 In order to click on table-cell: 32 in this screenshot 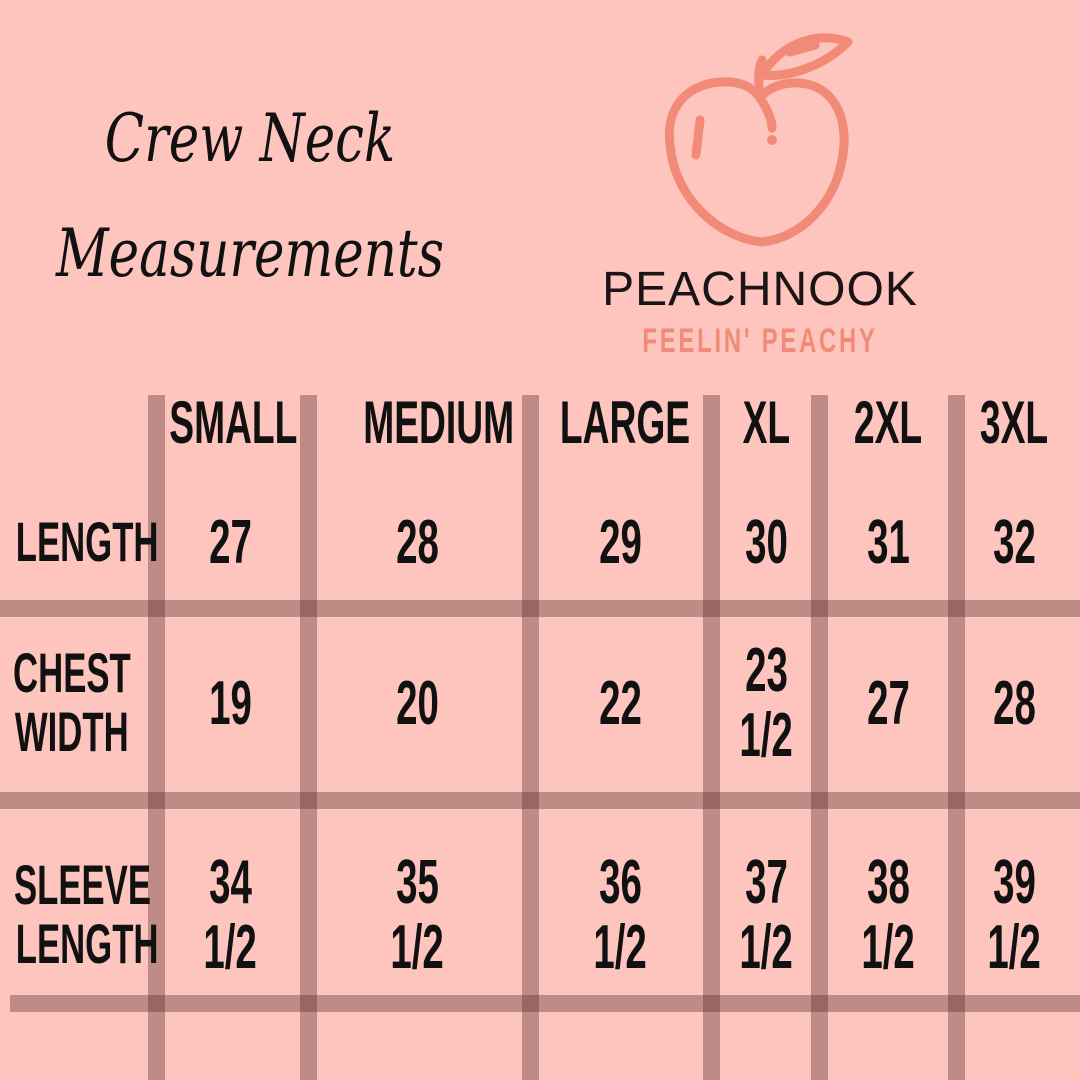, I will do `click(1014, 542)`.